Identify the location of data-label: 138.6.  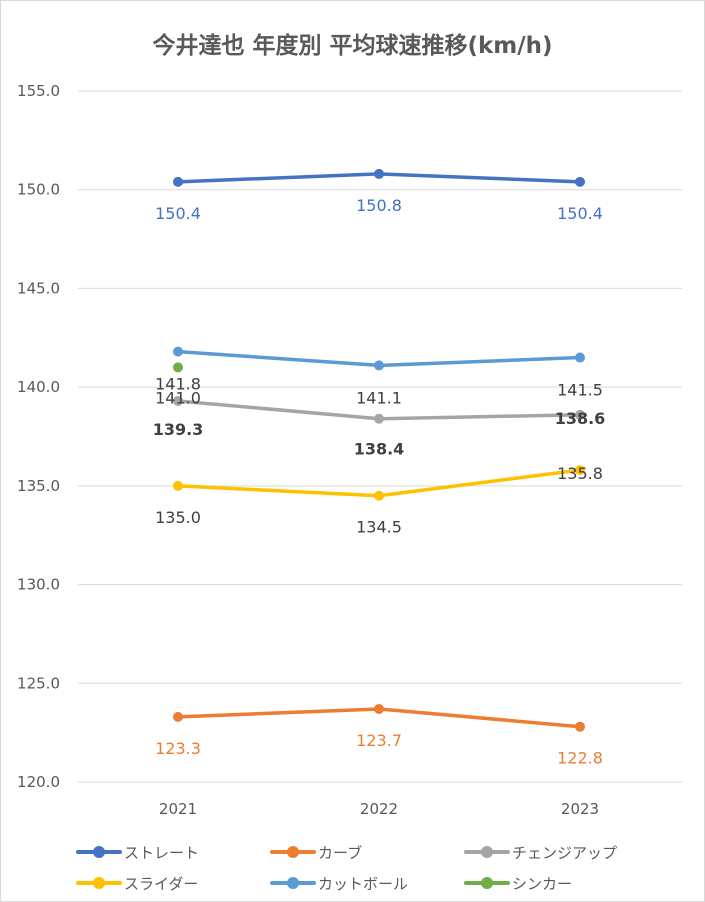
(580, 418).